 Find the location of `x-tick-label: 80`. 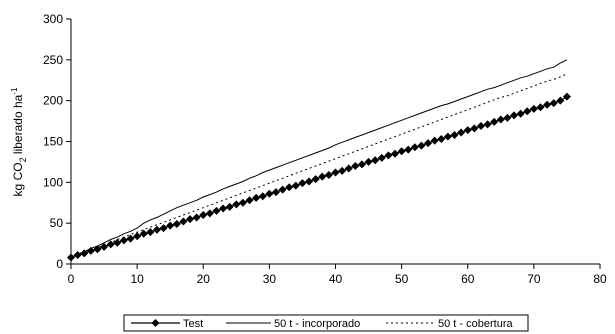

x-tick-label: 80 is located at coordinates (600, 279).